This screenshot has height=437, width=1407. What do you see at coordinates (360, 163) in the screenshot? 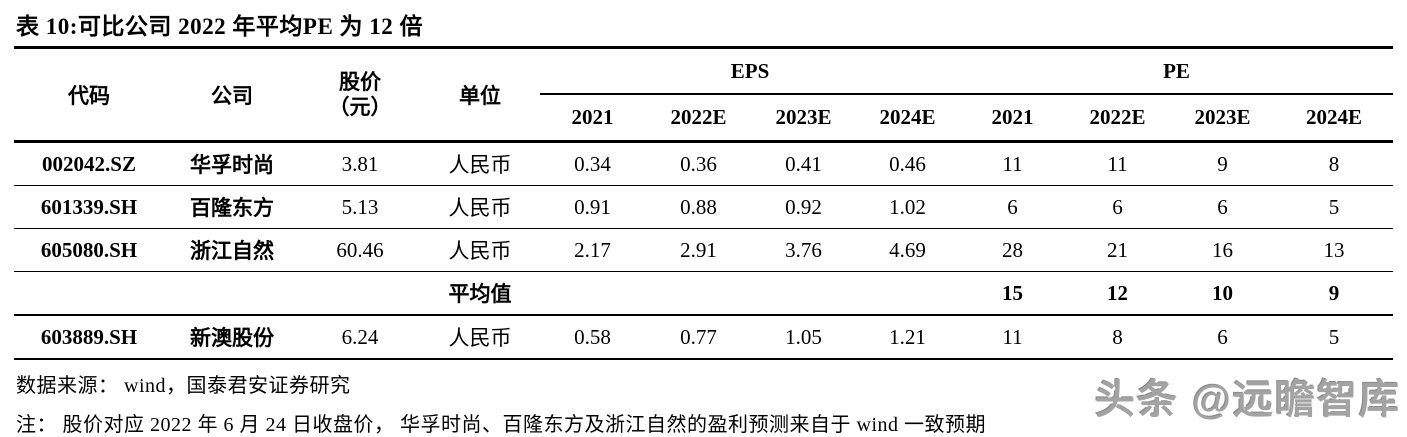
I see `cell-price: 3.81` at bounding box center [360, 163].